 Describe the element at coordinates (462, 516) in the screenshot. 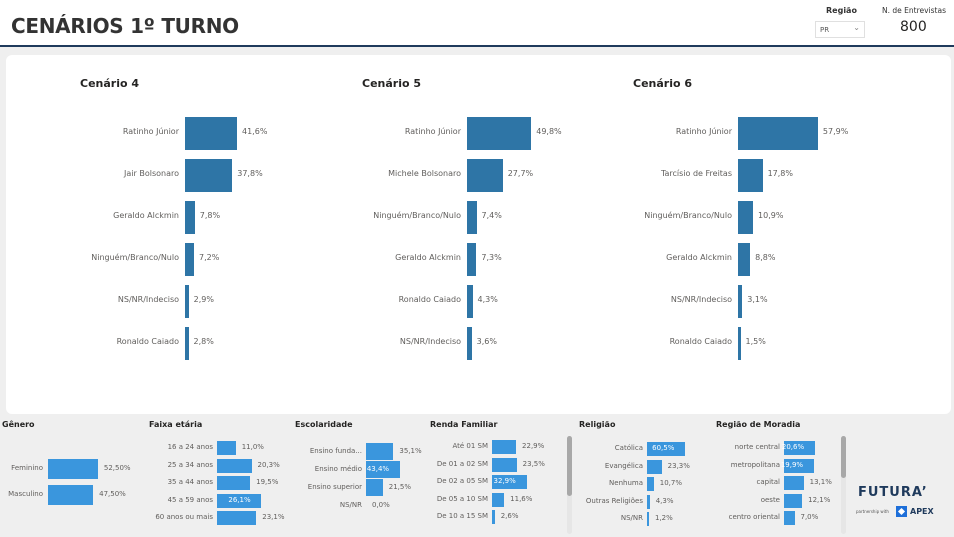

I see `category-label: De 10 a 15 SM` at that location.